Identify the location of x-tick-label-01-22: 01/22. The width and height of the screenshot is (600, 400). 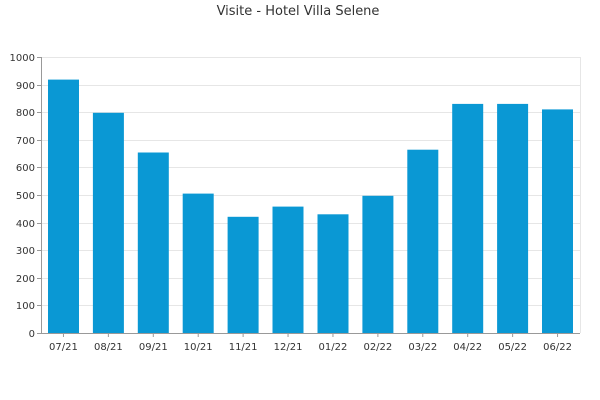
(333, 347).